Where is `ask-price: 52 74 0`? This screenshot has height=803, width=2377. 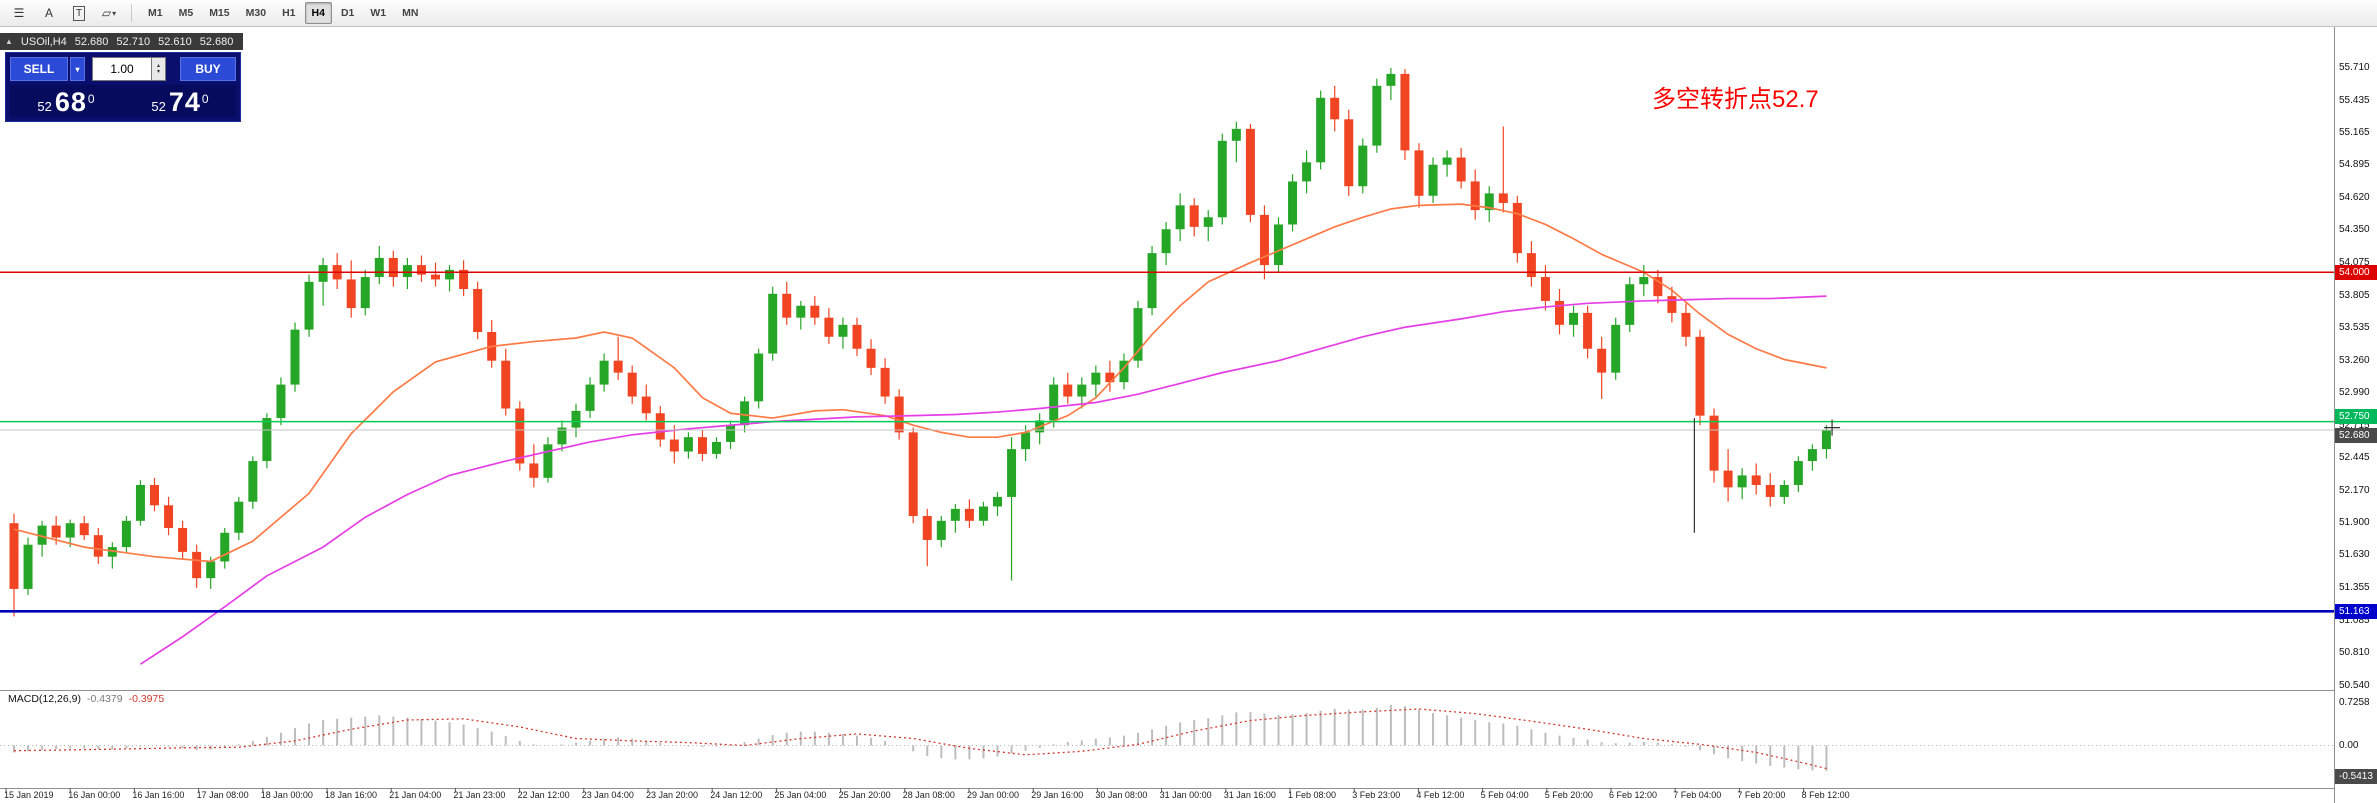 ask-price: 52 74 0 is located at coordinates (180, 101).